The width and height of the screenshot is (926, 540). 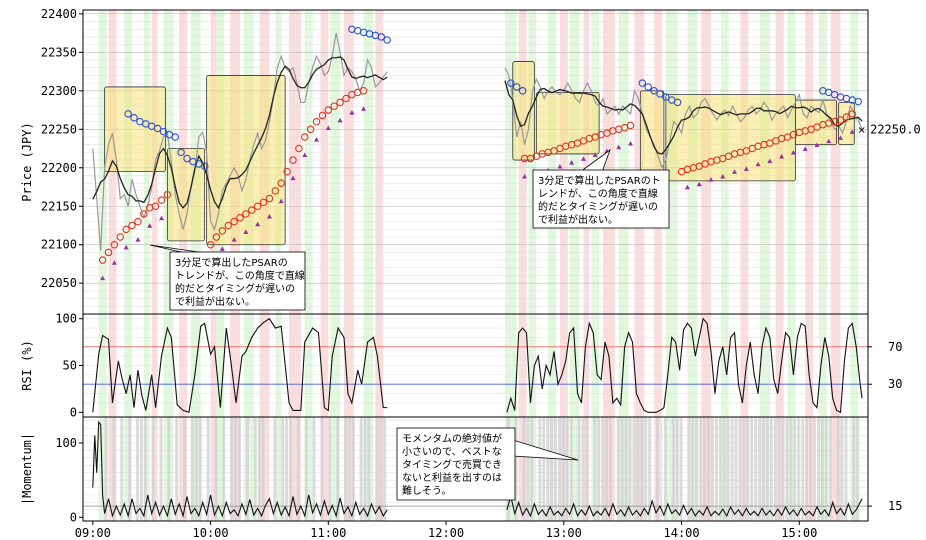 What do you see at coordinates (452, 438) in the screenshot?
I see `callout-line: モメンタムの絶対値が` at bounding box center [452, 438].